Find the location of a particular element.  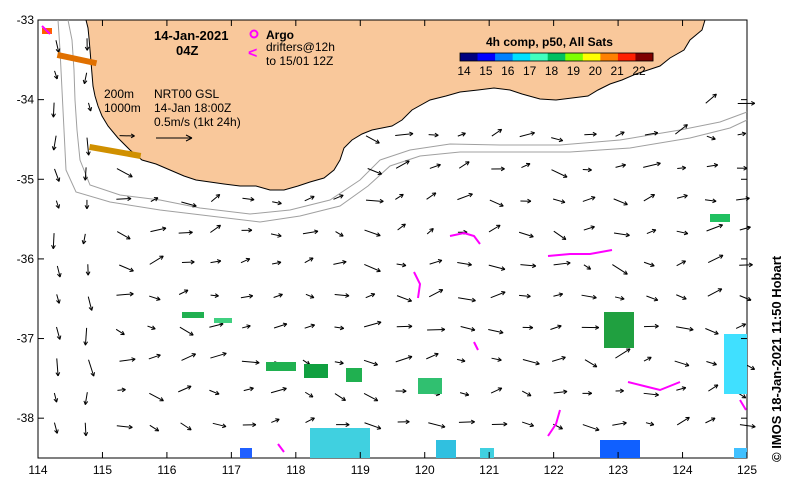

argo-legend-icon is located at coordinates (254, 34).